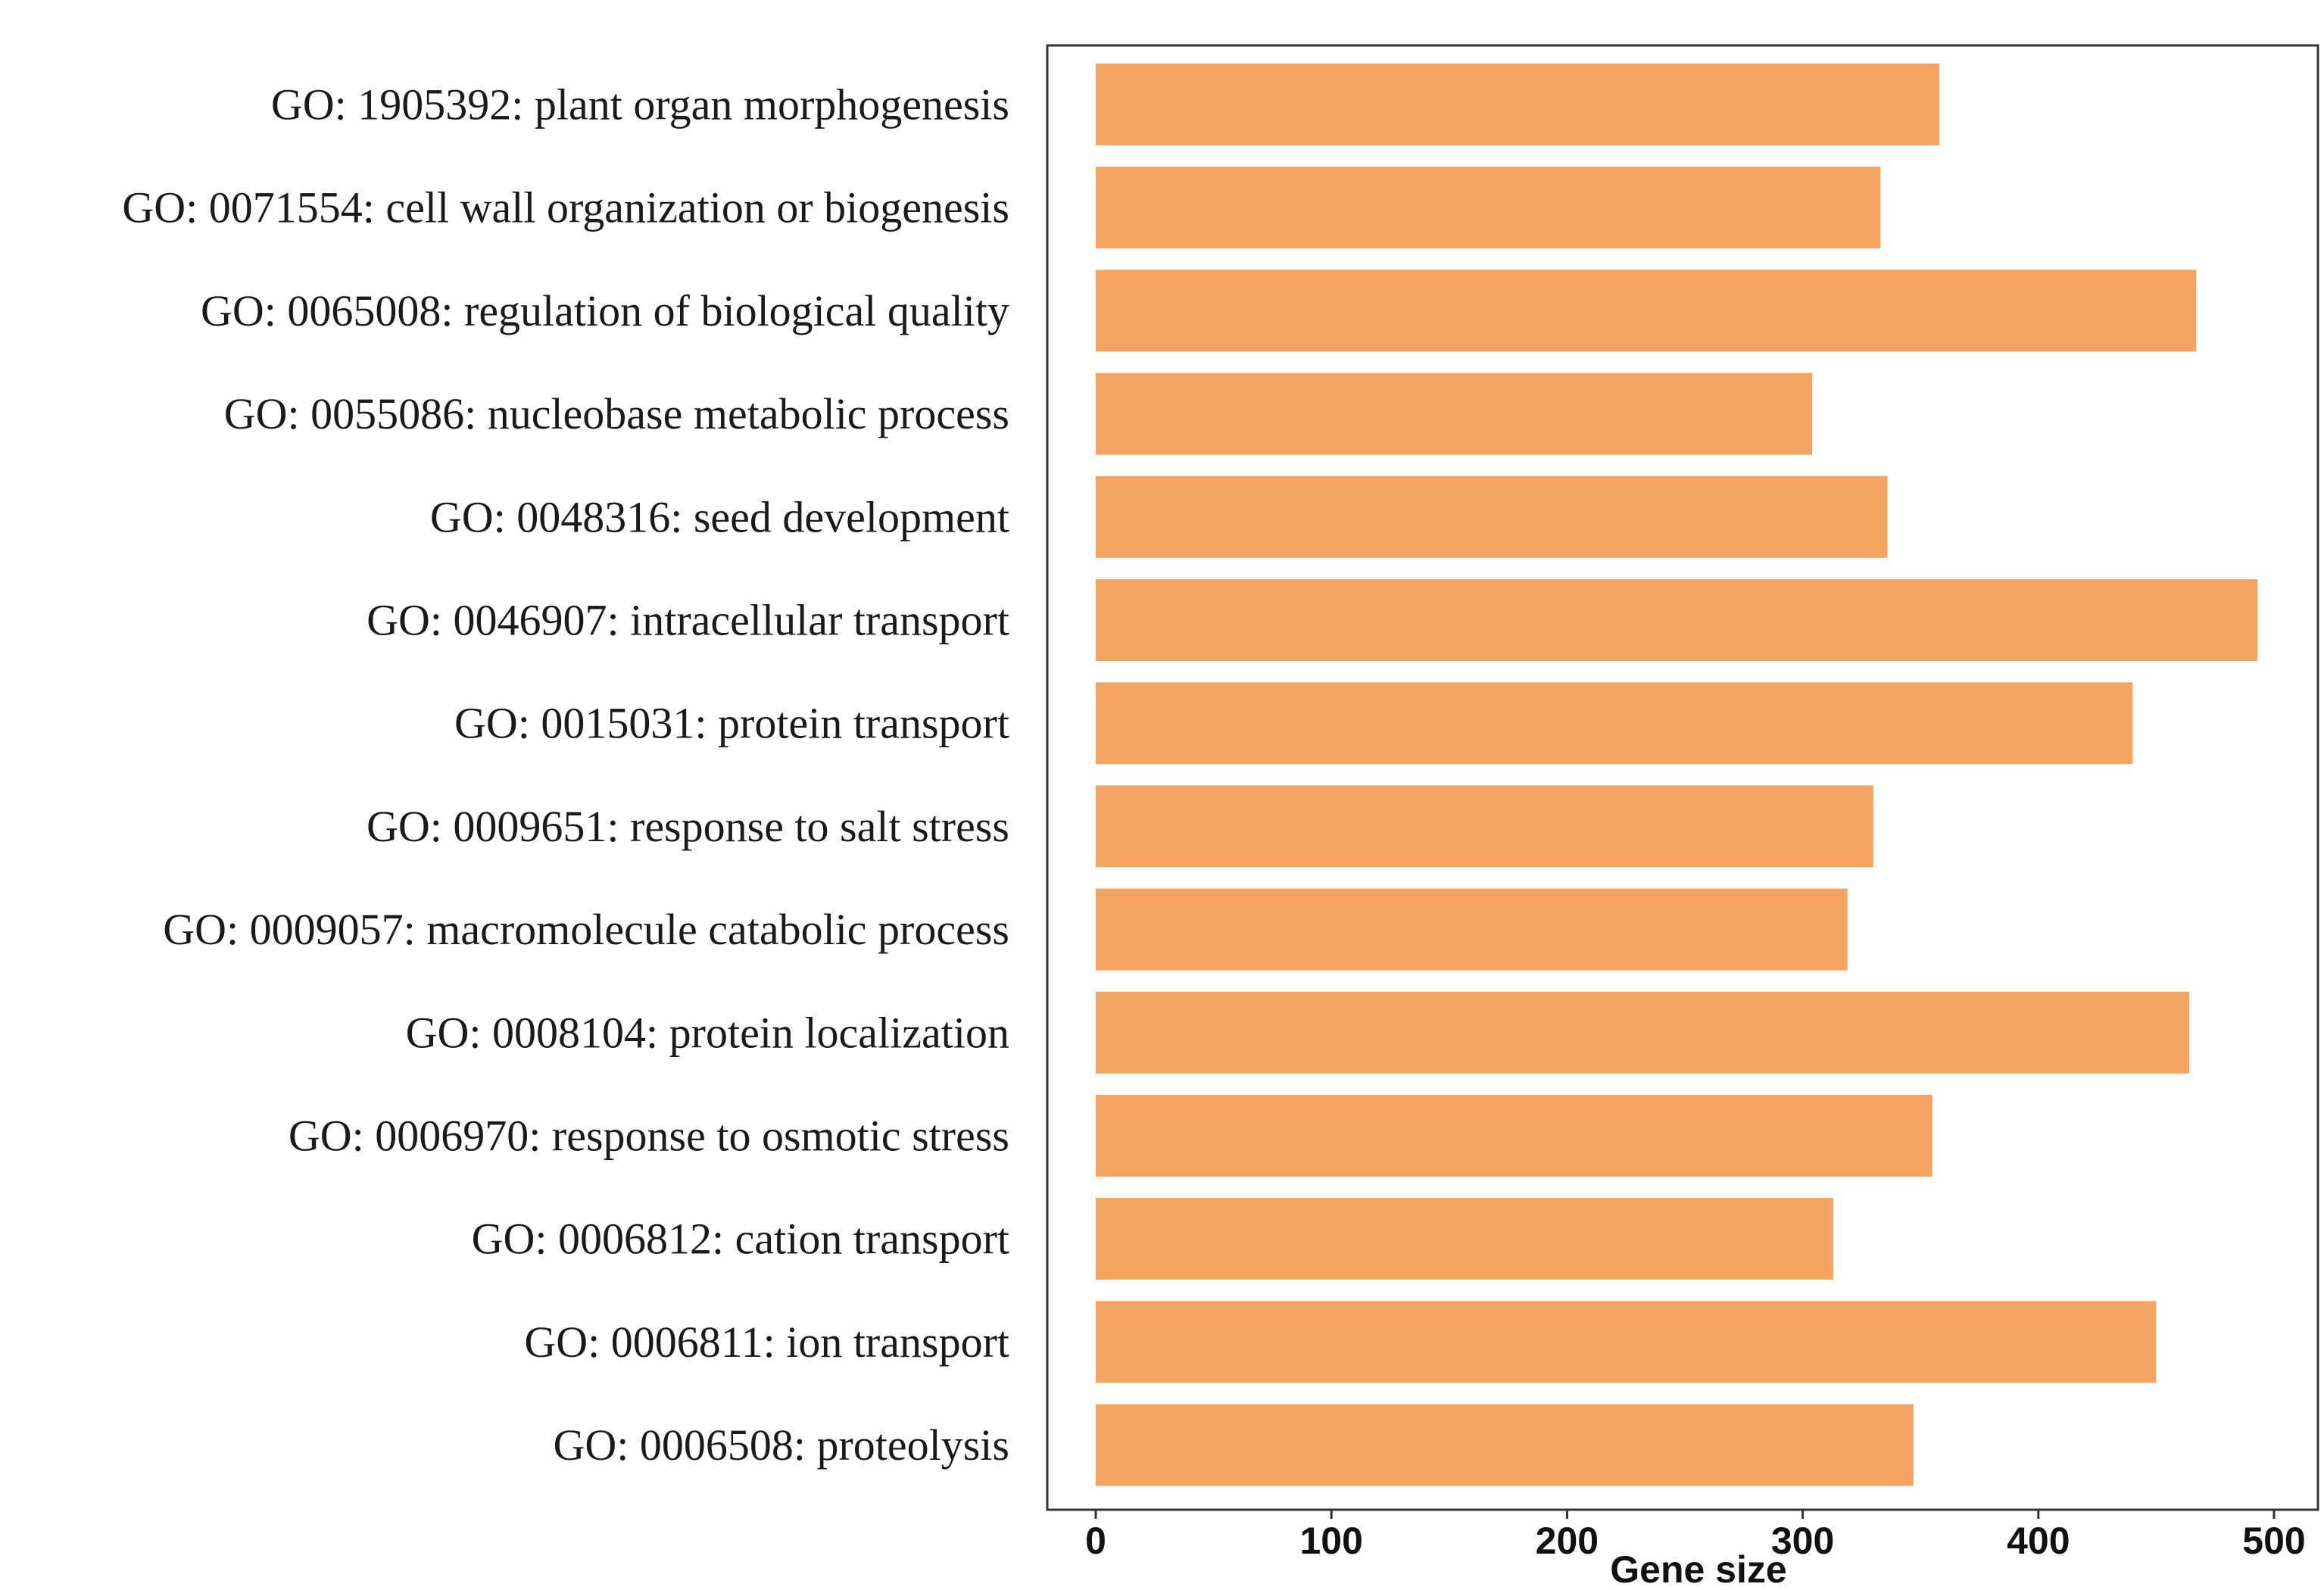  I want to click on category-label: GO: 0015031: protein transport, so click(731, 723).